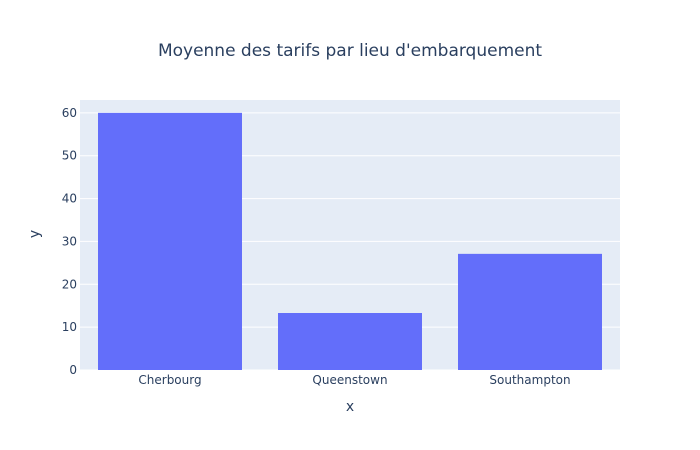  What do you see at coordinates (529, 380) in the screenshot?
I see `x-tick-label: Southampton` at bounding box center [529, 380].